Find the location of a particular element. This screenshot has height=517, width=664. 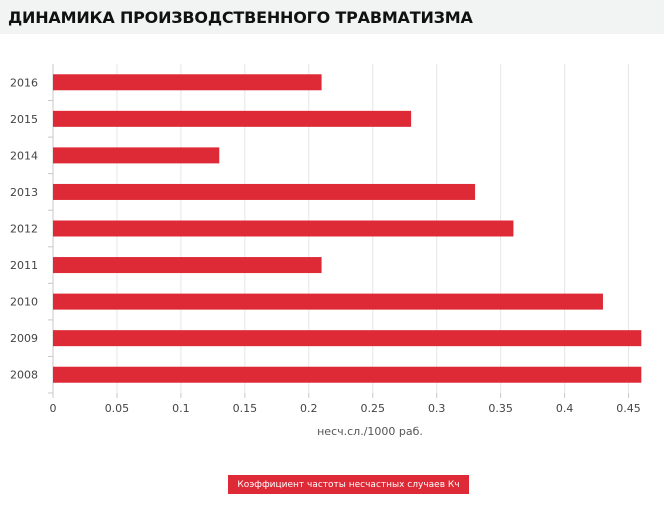

y-tick-label: 2013 is located at coordinates (24, 192).